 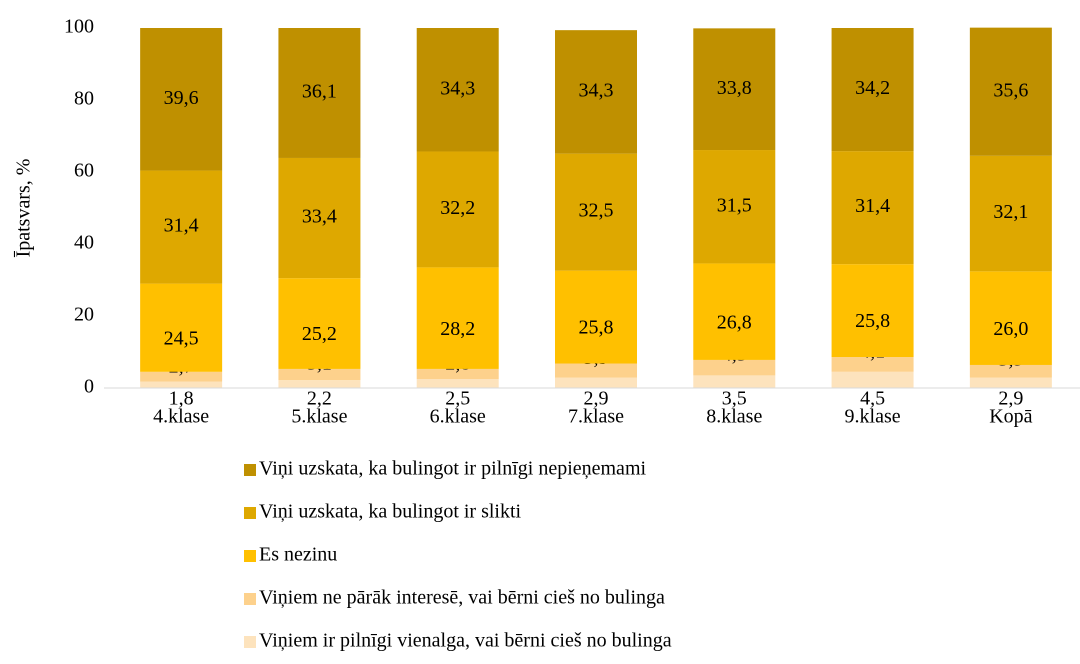 I want to click on data-label: 24,5, so click(x=181, y=338).